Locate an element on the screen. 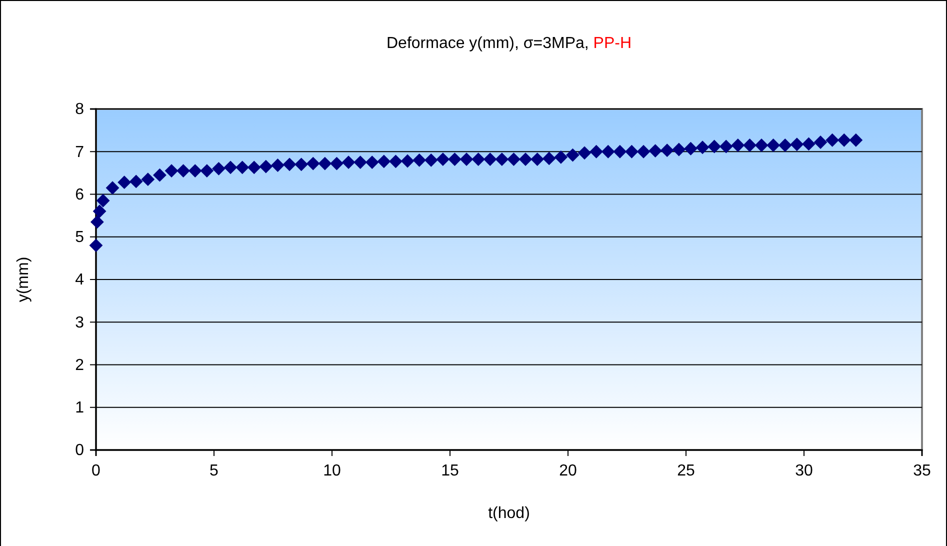  y-axis-title: y(mm) is located at coordinates (23, 279).